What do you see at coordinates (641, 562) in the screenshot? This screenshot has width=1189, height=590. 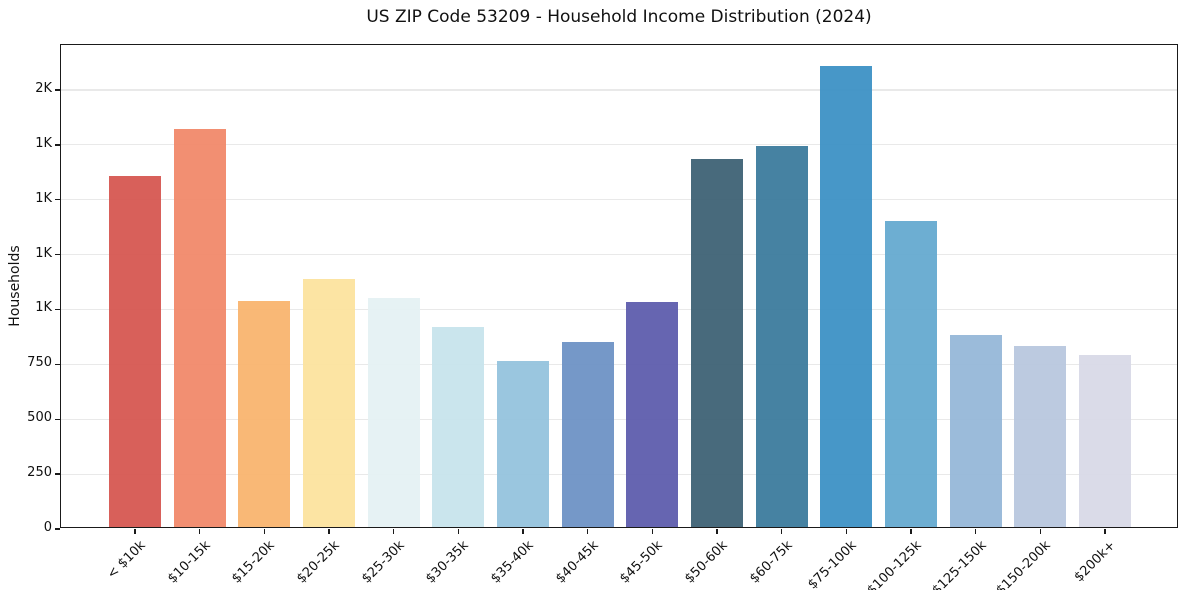 I see `x-tick-label: $45-50k` at bounding box center [641, 562].